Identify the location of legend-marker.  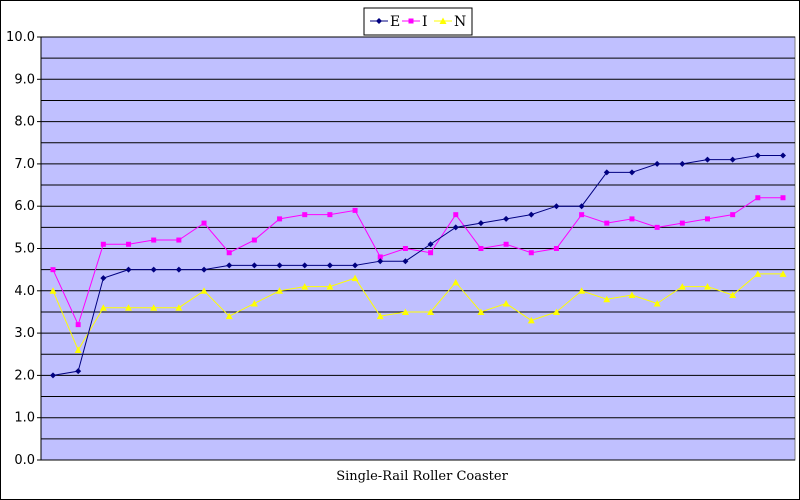
(411, 21).